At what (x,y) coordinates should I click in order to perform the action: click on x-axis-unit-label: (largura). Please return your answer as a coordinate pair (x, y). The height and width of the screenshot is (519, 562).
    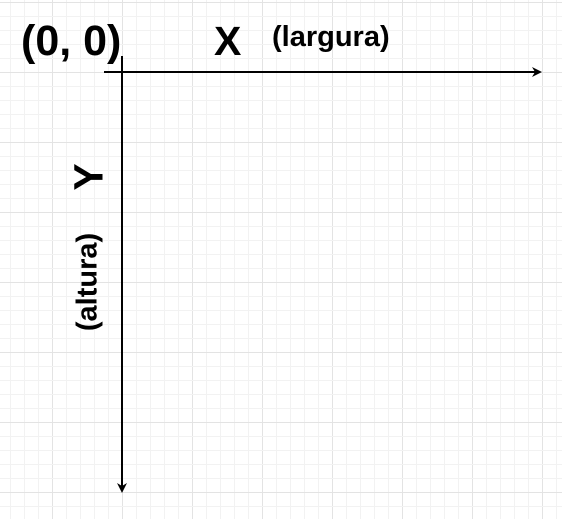
    Looking at the image, I should click on (331, 37).